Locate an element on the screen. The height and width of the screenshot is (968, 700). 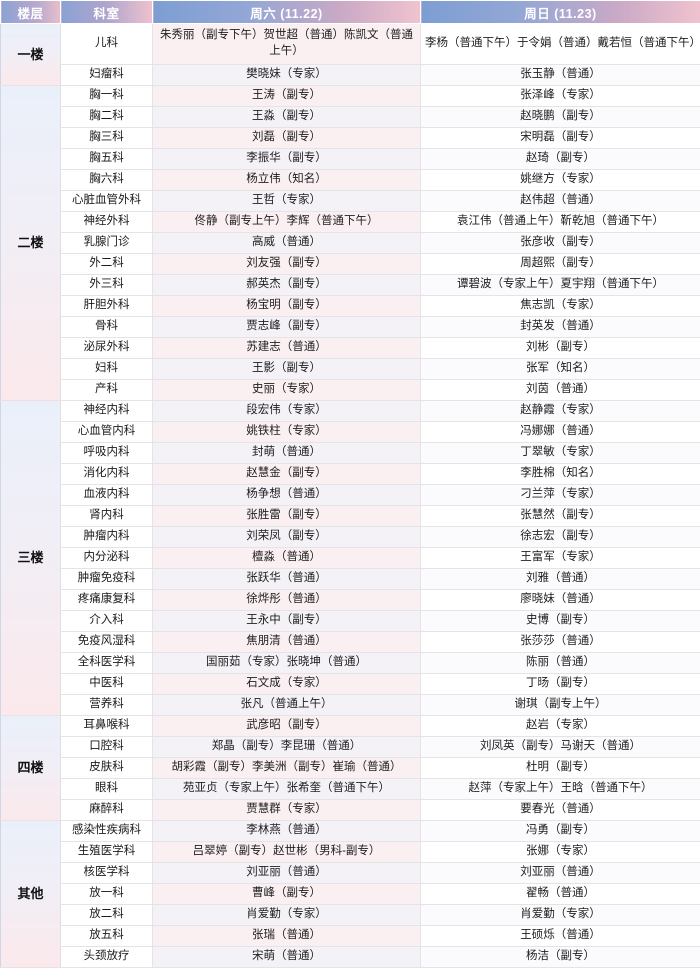
table-row: 胸三科刘磊（副专）宋明磊（副专） is located at coordinates (350, 138).